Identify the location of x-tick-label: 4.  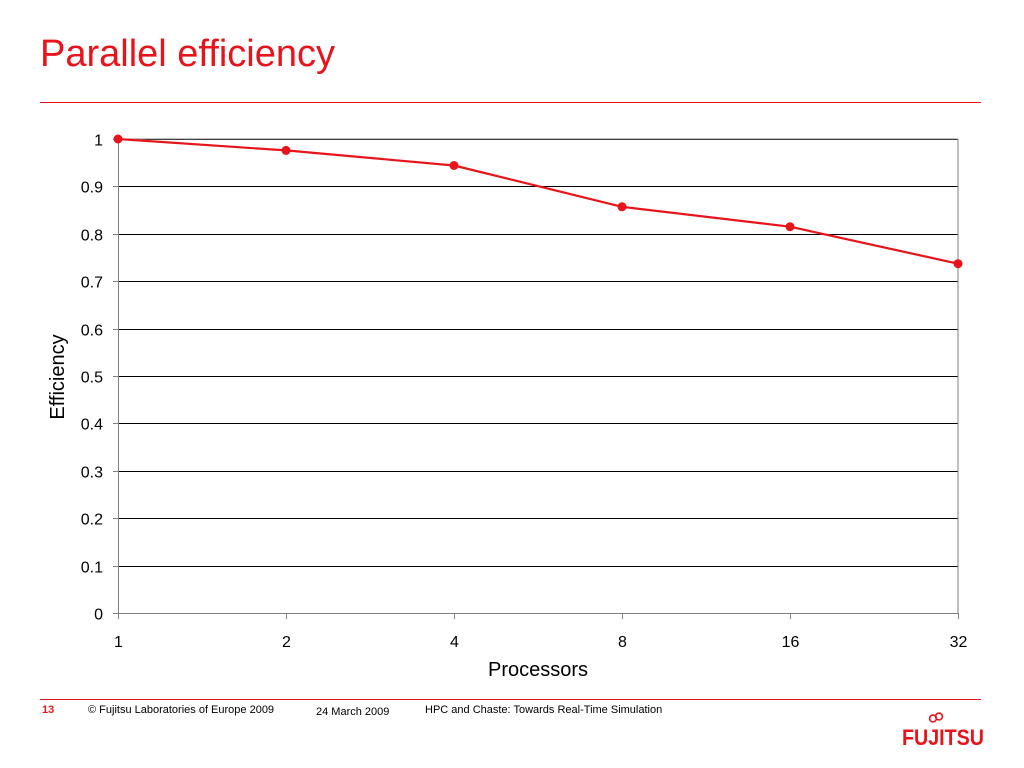
(454, 642).